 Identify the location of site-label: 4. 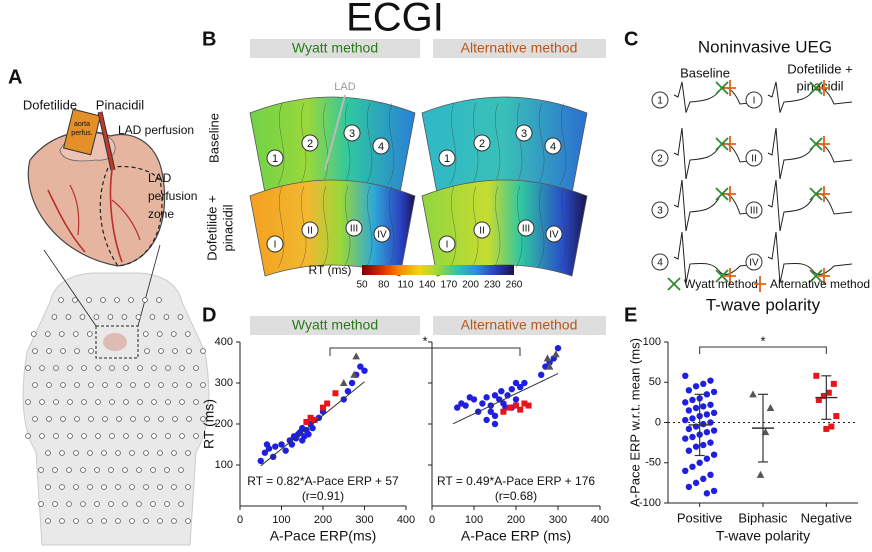
(660, 263).